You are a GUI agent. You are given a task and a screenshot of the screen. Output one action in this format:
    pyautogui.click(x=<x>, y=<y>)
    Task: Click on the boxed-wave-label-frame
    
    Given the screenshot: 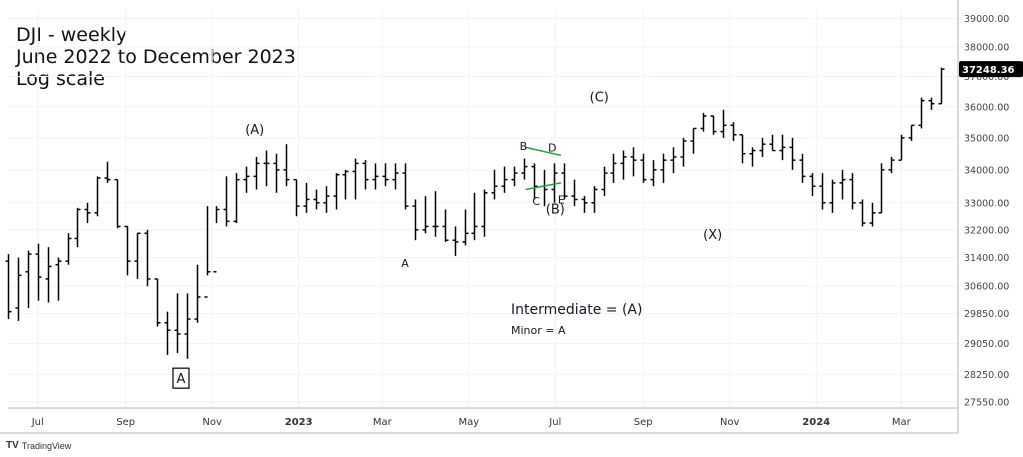 What is the action you would take?
    pyautogui.click(x=181, y=378)
    